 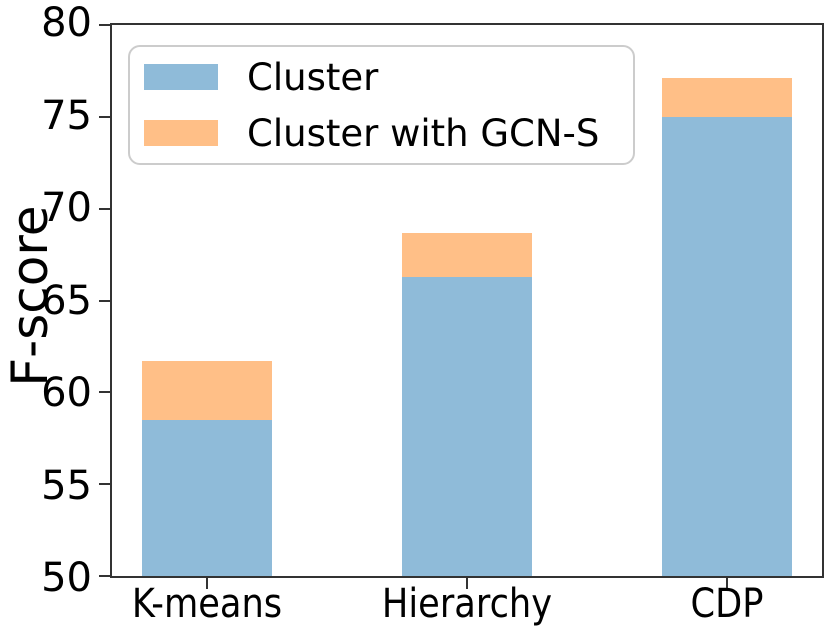 I want to click on x-tick-cdp, so click(x=727, y=583).